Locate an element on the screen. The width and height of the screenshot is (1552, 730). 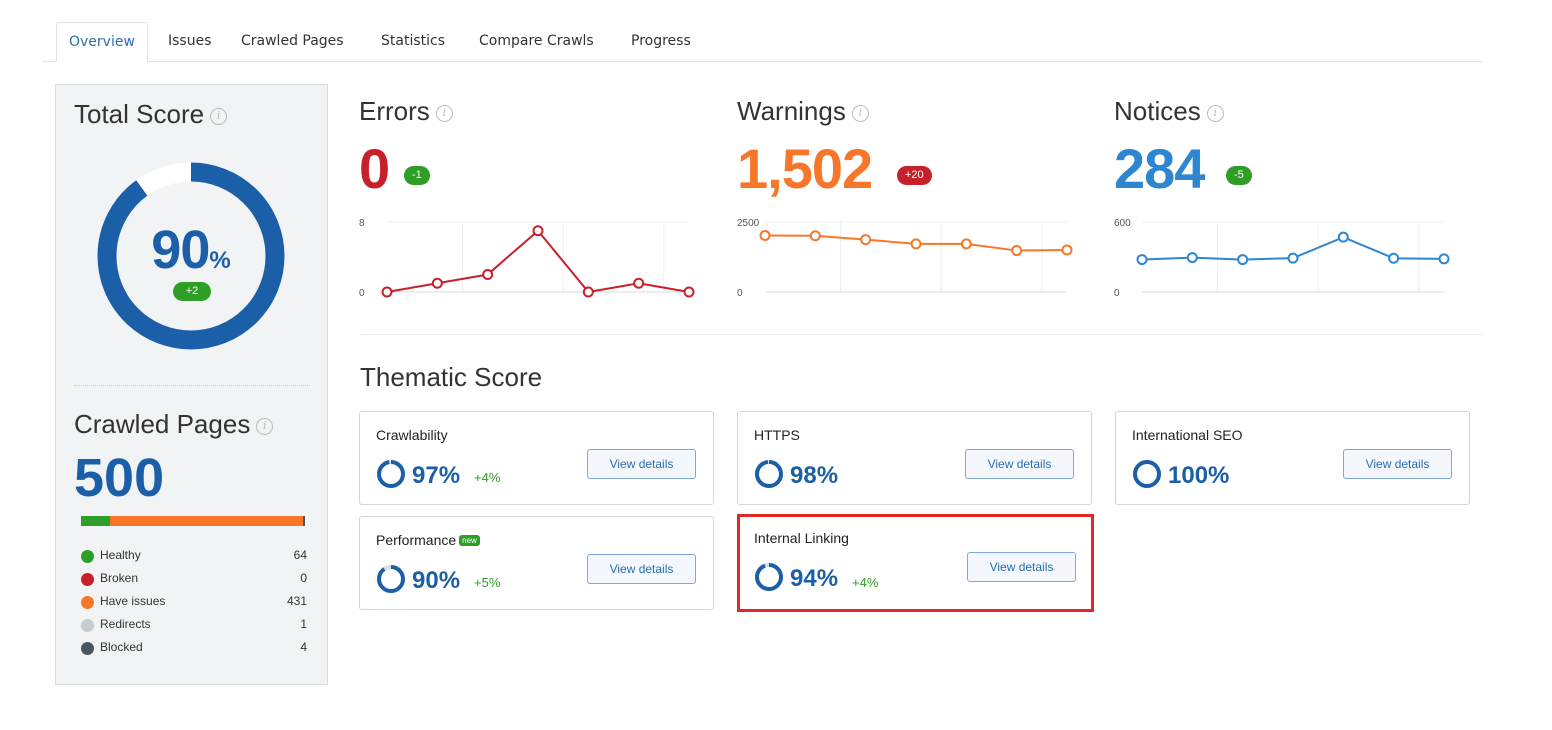
legend-label: Blocked is located at coordinates (121, 647).